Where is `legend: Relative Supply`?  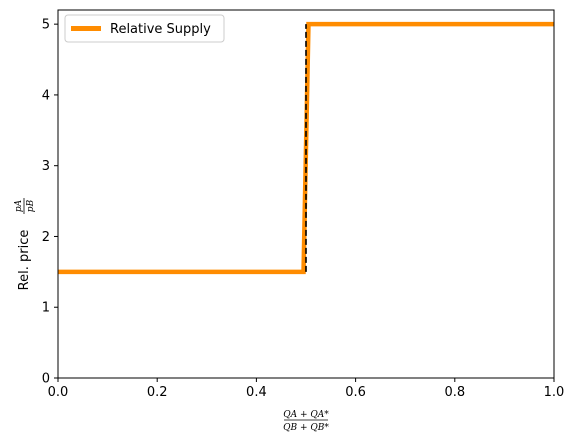 legend: Relative Supply is located at coordinates (144, 28).